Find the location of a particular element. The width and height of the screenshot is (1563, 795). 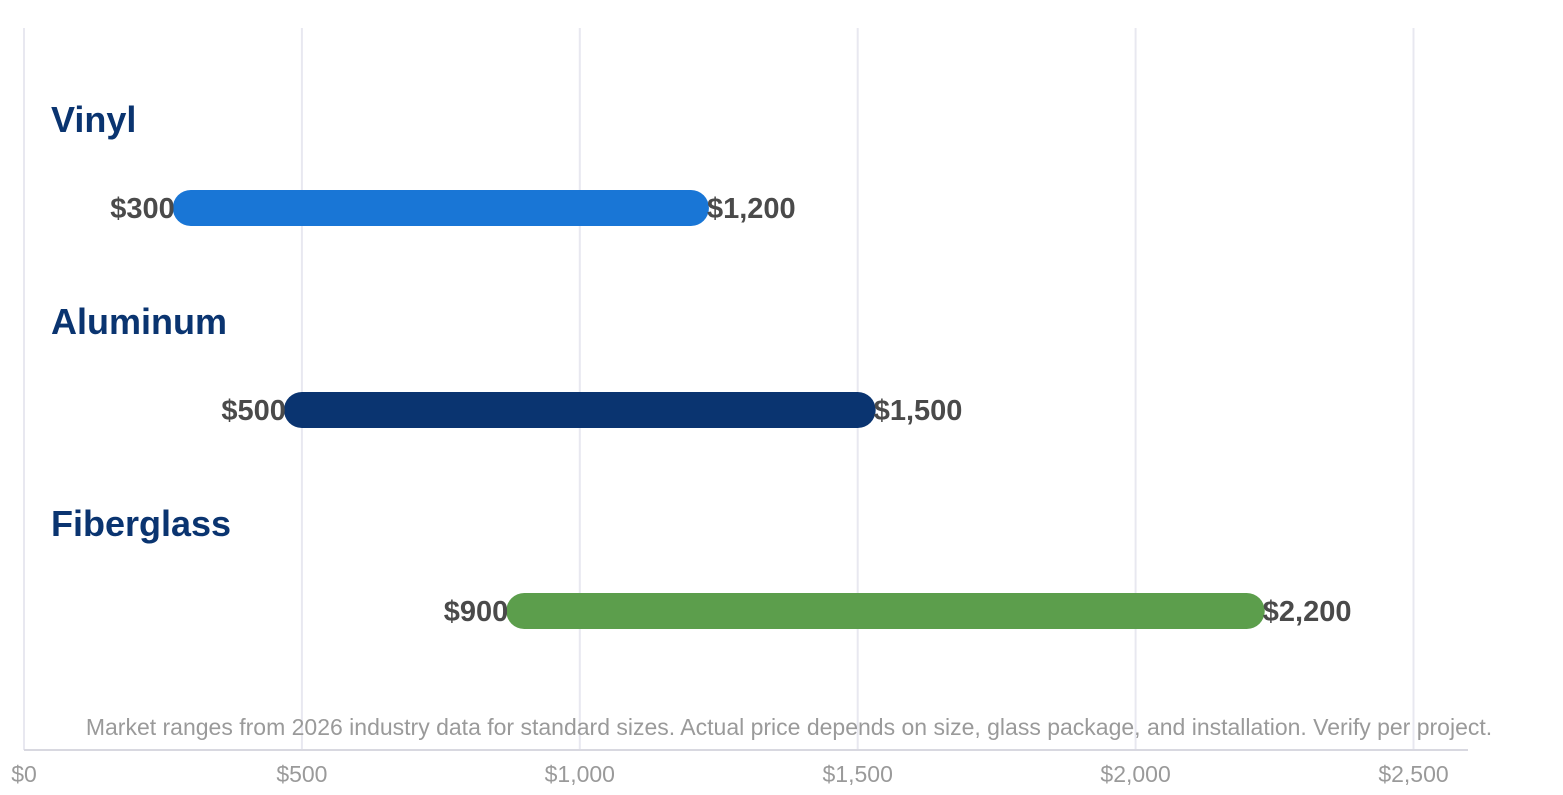

x-tick-label: $2,500 is located at coordinates (1413, 774).